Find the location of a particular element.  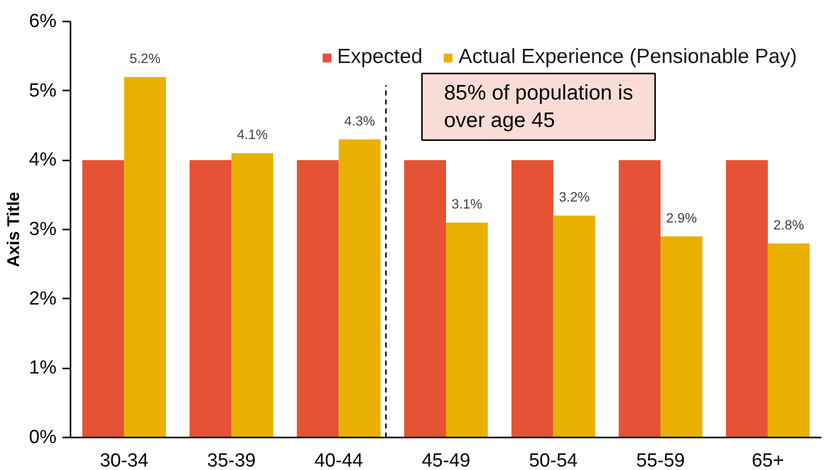

legend-label: Actual Experience (Pensionable Pay) is located at coordinates (627, 57).